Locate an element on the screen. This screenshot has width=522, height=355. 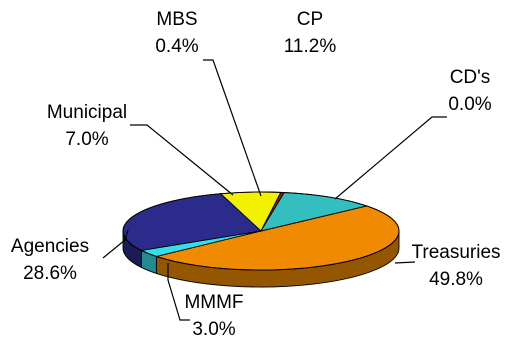
slice-name-agencies: Agencies is located at coordinates (50, 246).